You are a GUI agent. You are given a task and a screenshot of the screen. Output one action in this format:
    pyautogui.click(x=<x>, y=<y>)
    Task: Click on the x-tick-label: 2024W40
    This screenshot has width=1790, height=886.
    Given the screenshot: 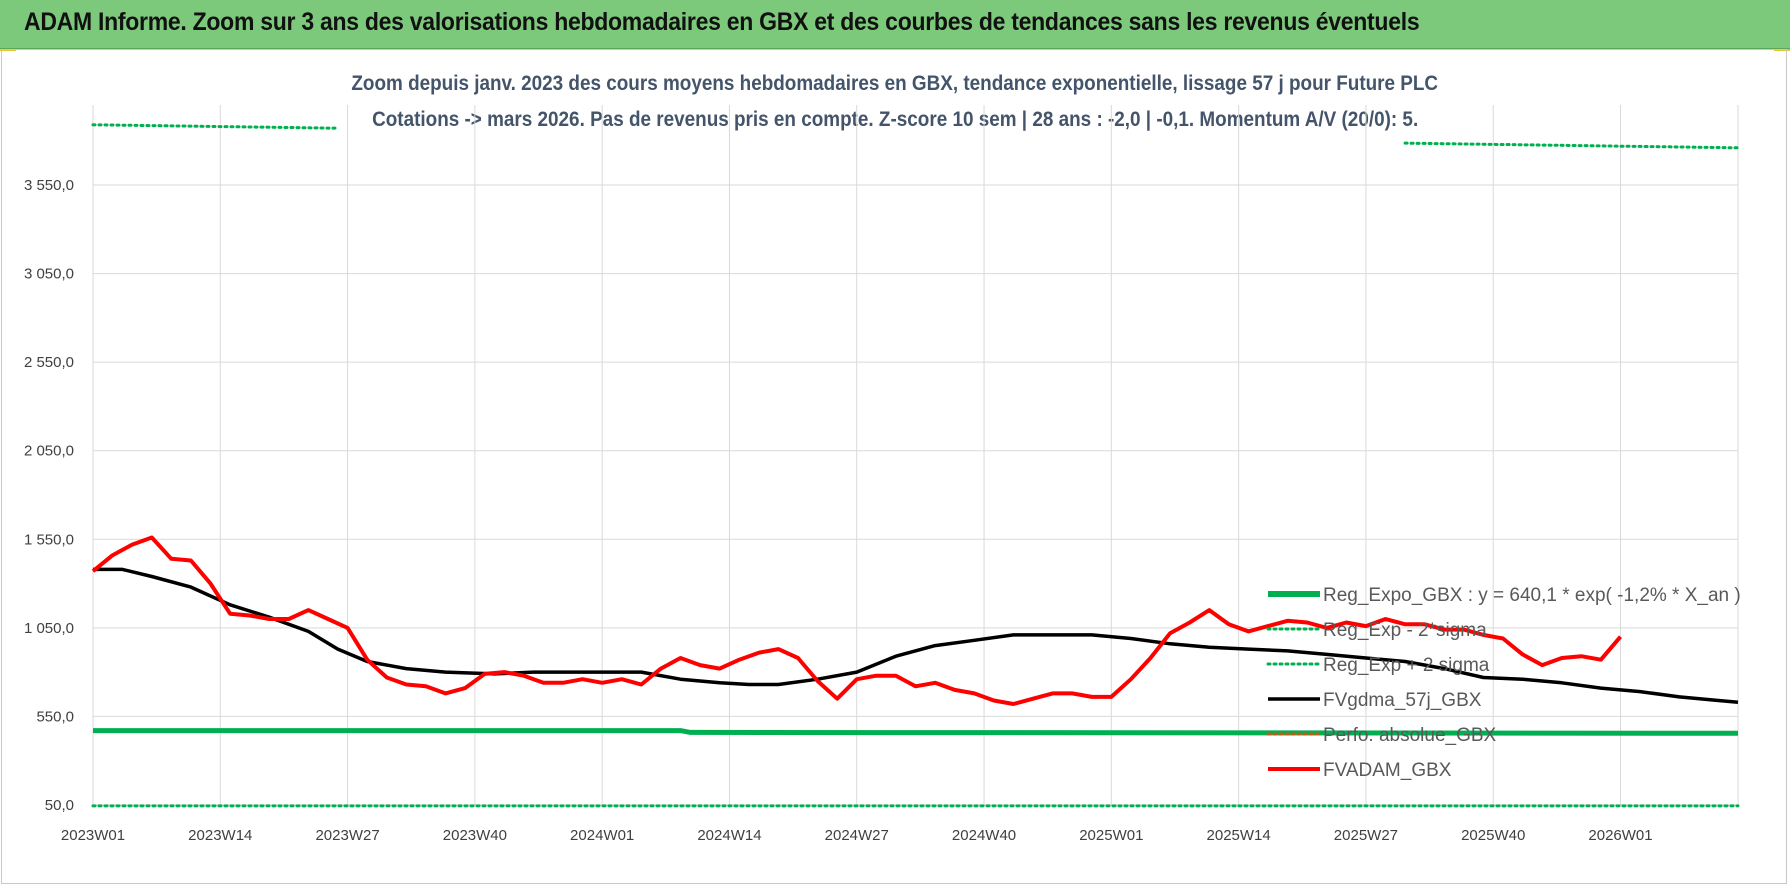 What is the action you would take?
    pyautogui.click(x=984, y=835)
    